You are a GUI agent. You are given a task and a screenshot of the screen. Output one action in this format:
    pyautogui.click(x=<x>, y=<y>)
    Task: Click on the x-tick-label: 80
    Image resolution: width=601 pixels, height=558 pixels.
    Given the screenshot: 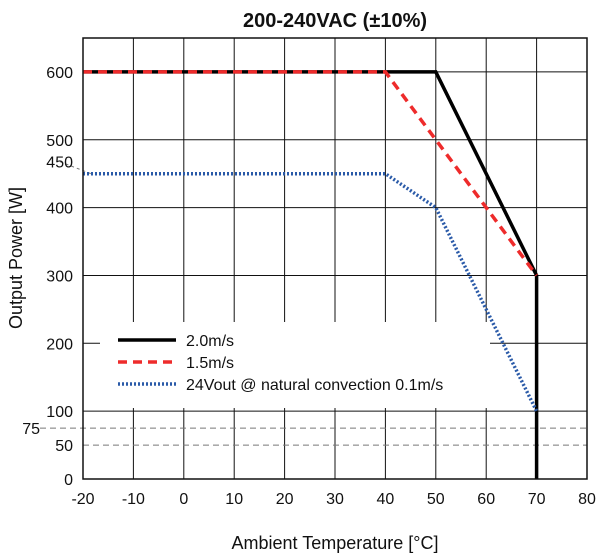 What is the action you would take?
    pyautogui.click(x=587, y=499)
    